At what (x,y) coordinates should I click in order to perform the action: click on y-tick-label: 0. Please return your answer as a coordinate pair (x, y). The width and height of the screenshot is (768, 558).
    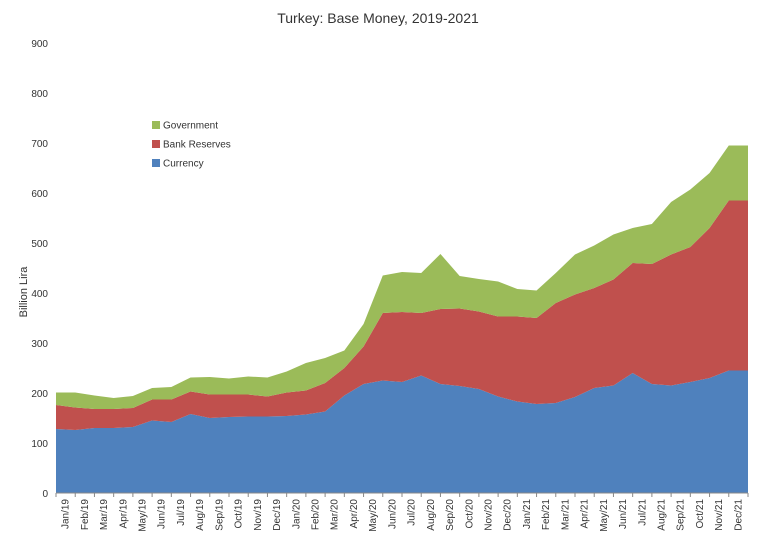
    Looking at the image, I should click on (45, 494).